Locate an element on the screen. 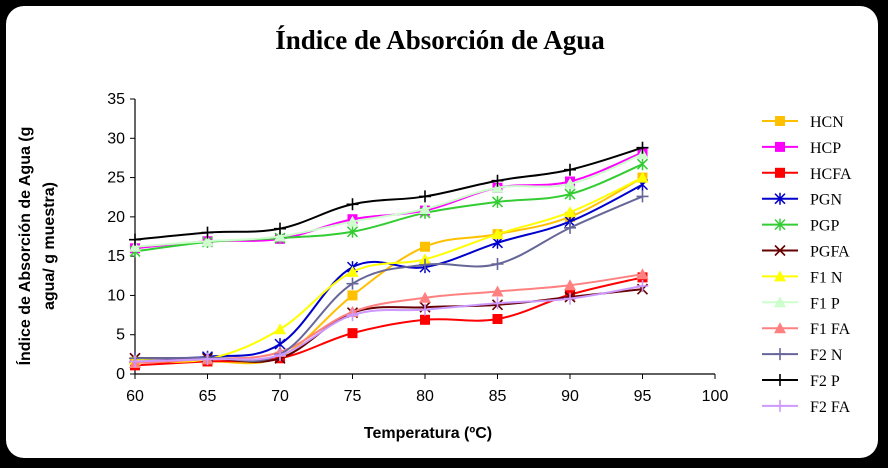 The height and width of the screenshot is (468, 888). x-tick-label: 75 is located at coordinates (353, 396).